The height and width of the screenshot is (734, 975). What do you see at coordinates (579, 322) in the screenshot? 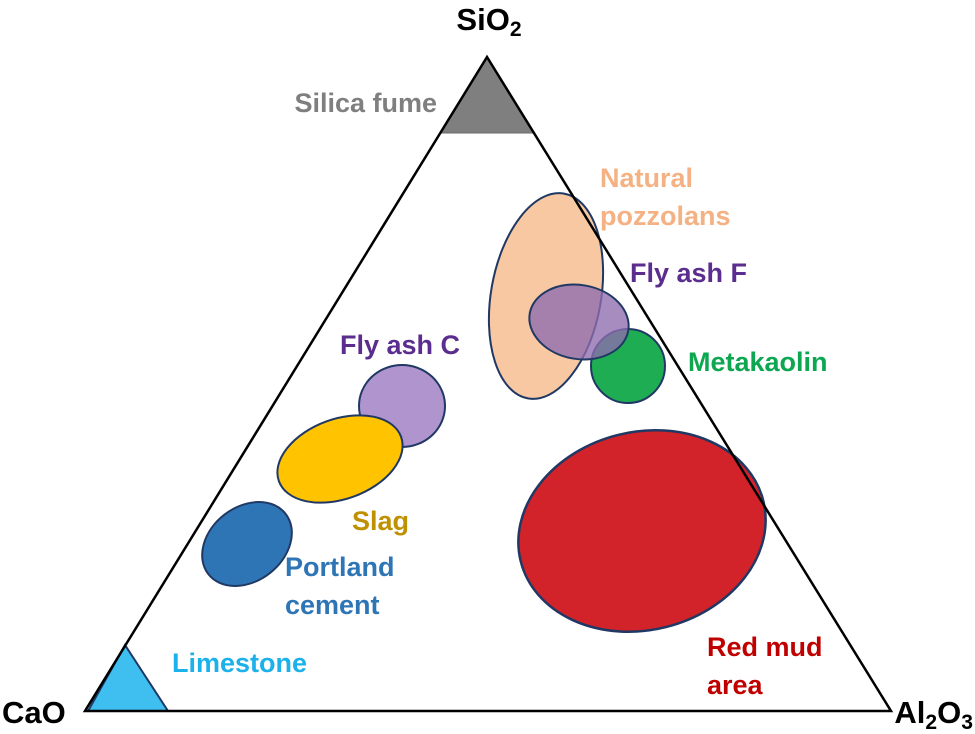
I see `region-fly-ash-f` at bounding box center [579, 322].